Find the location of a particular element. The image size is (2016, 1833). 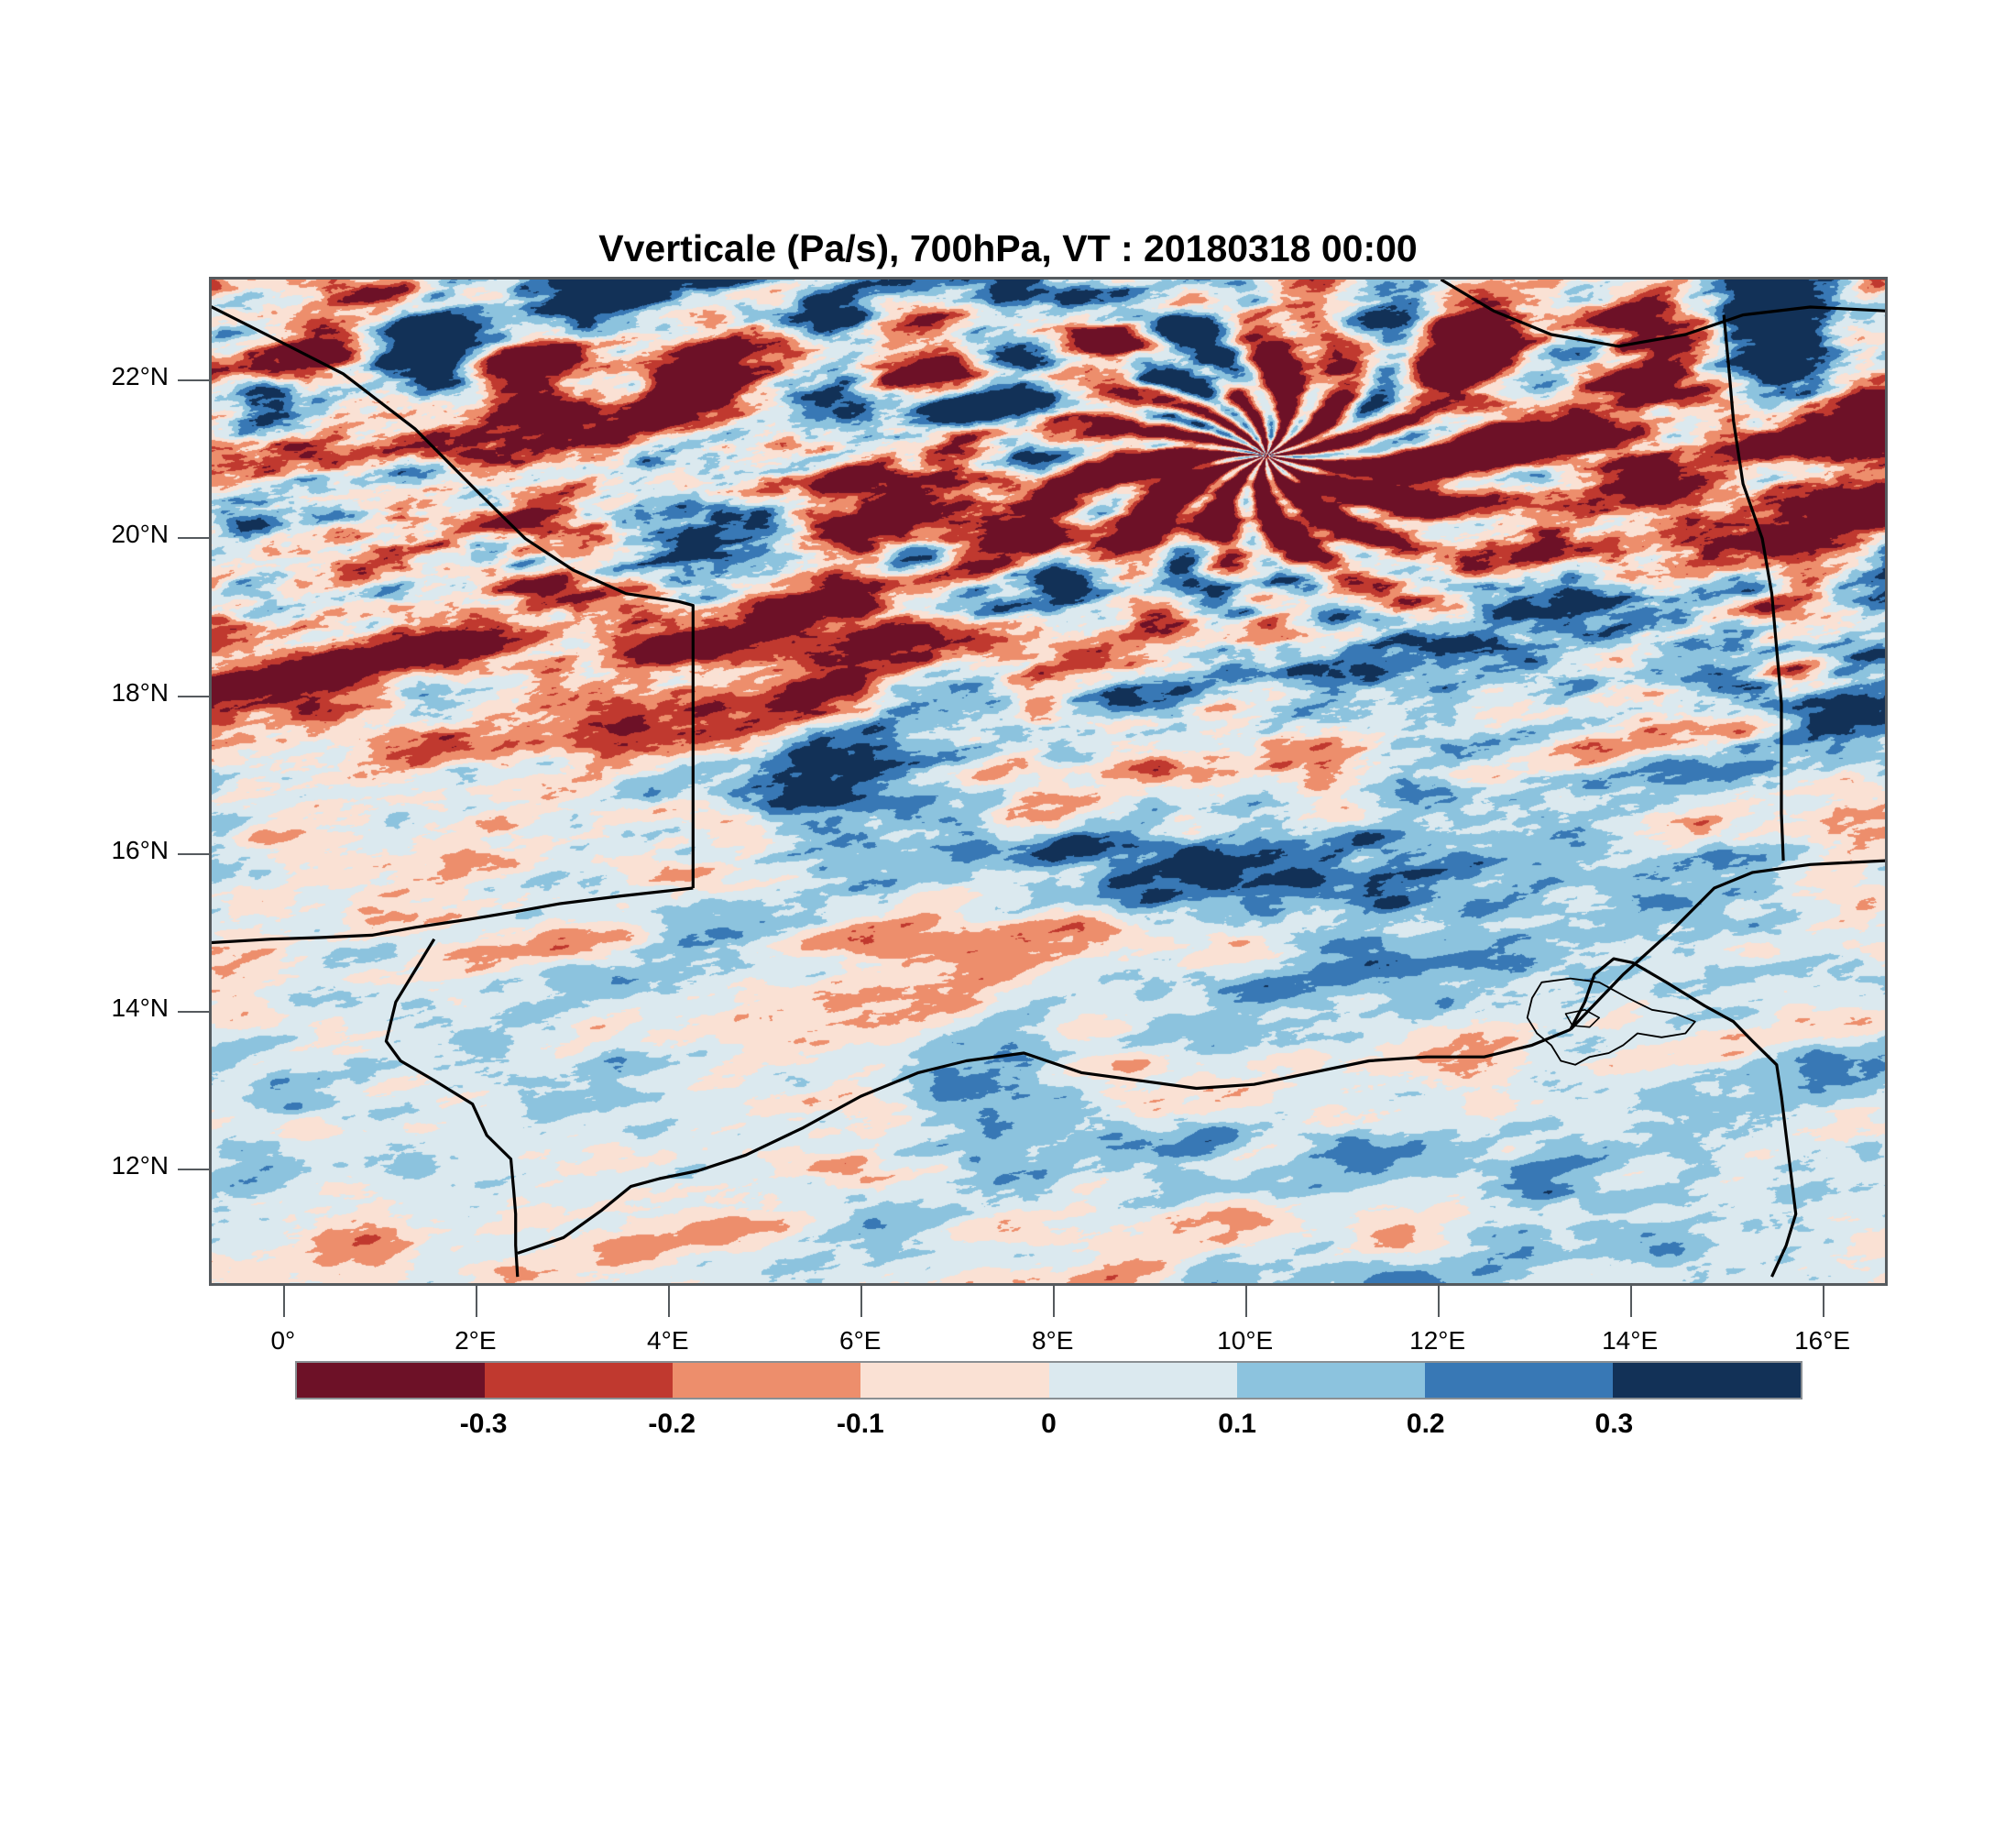

lat-tick-12°N is located at coordinates (193, 1170).